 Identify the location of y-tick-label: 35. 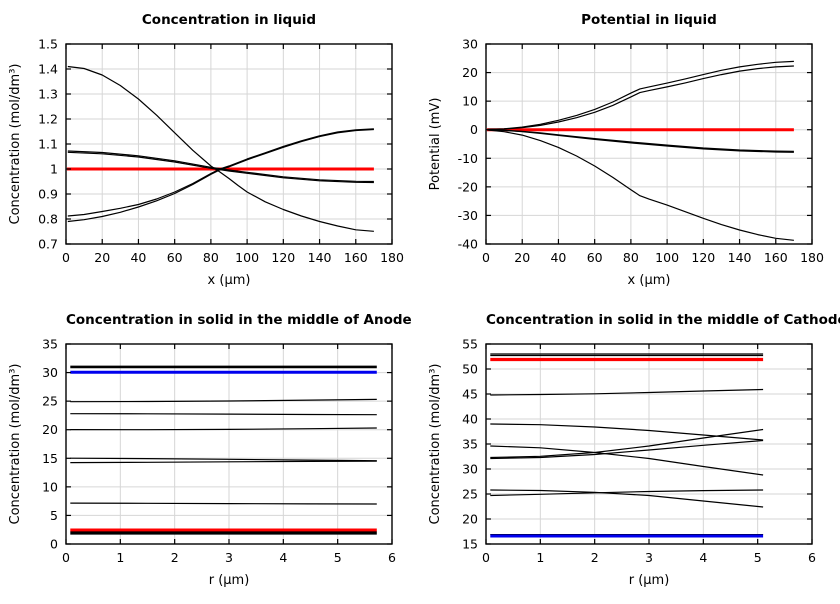
(50, 344).